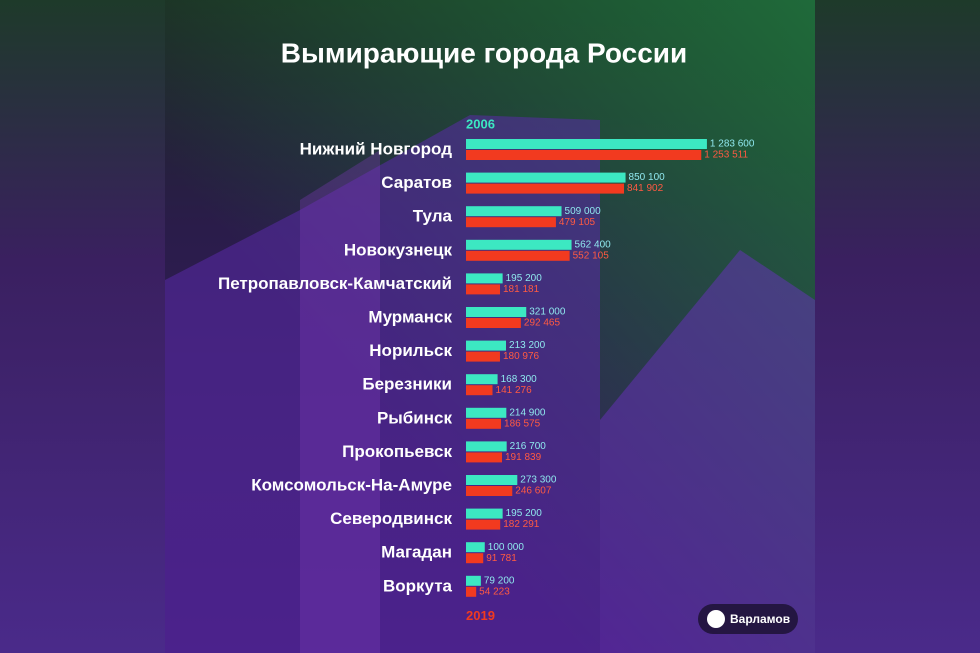 The image size is (980, 653). Describe the element at coordinates (528, 446) in the screenshot. I see `value-label: 216 700` at that location.